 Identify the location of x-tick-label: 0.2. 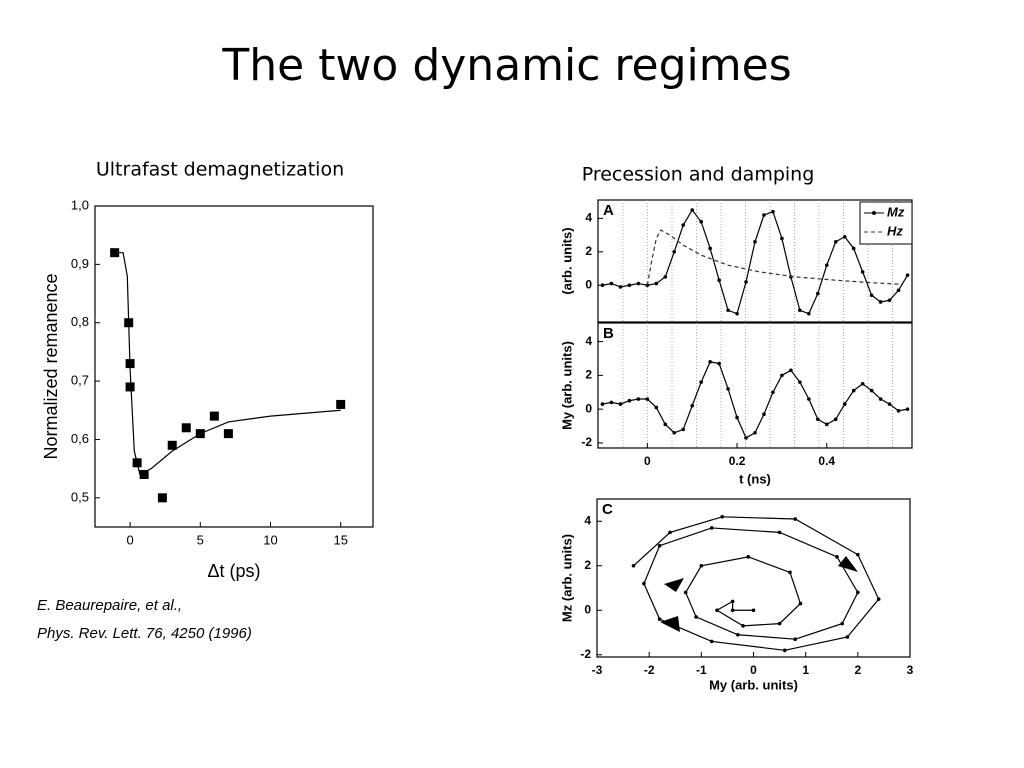
(737, 461).